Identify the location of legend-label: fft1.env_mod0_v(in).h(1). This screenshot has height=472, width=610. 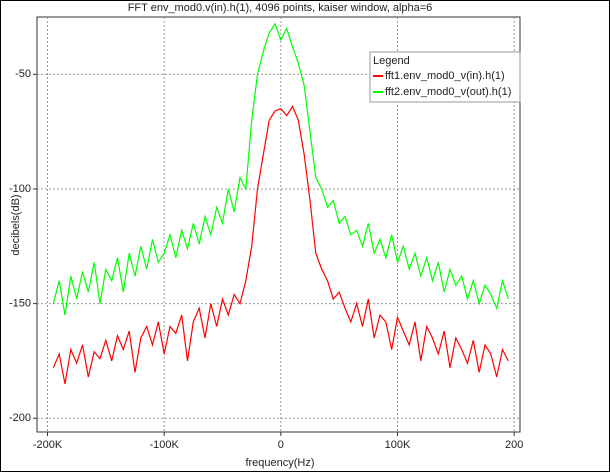
(445, 76).